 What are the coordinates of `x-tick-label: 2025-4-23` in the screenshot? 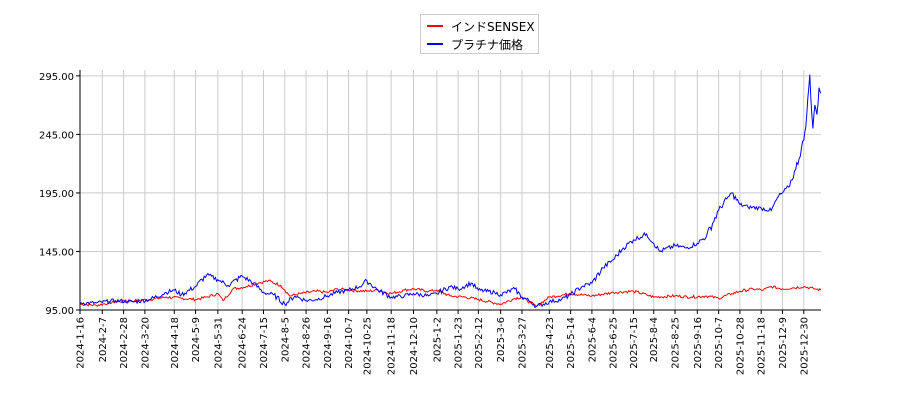 It's located at (550, 343).